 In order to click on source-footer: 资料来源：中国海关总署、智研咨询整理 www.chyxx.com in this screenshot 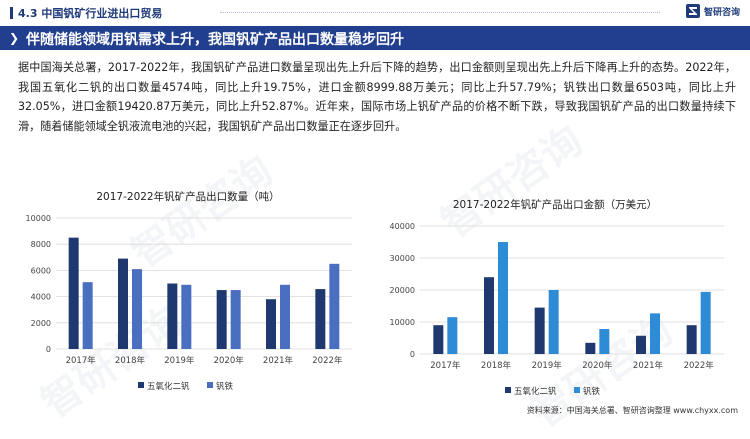, I will do `click(632, 410)`.